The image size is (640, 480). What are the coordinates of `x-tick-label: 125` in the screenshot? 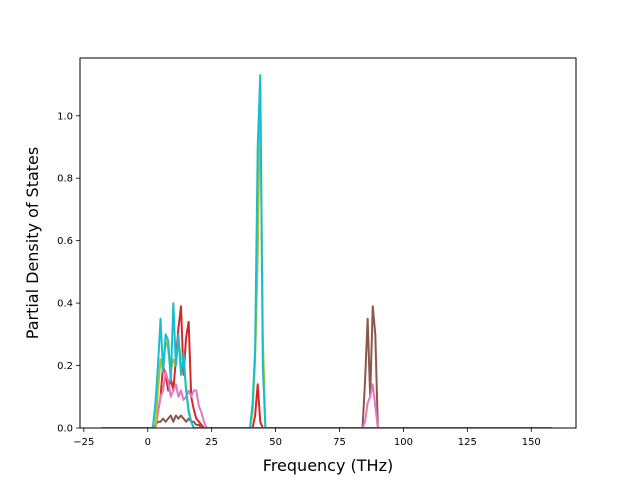 It's located at (467, 442).